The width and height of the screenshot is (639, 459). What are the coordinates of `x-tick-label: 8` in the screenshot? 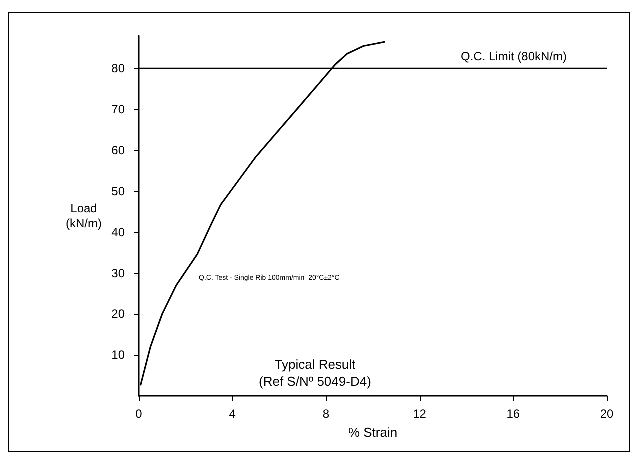 It's located at (326, 414).